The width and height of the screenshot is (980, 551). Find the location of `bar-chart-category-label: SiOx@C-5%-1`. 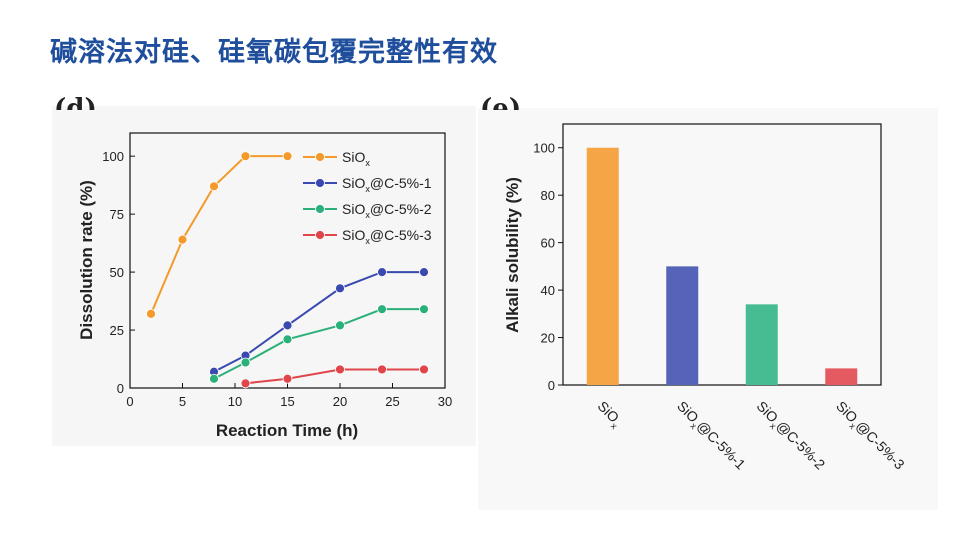

bar-chart-category-label: SiOx@C-5%-1 is located at coordinates (710, 436).